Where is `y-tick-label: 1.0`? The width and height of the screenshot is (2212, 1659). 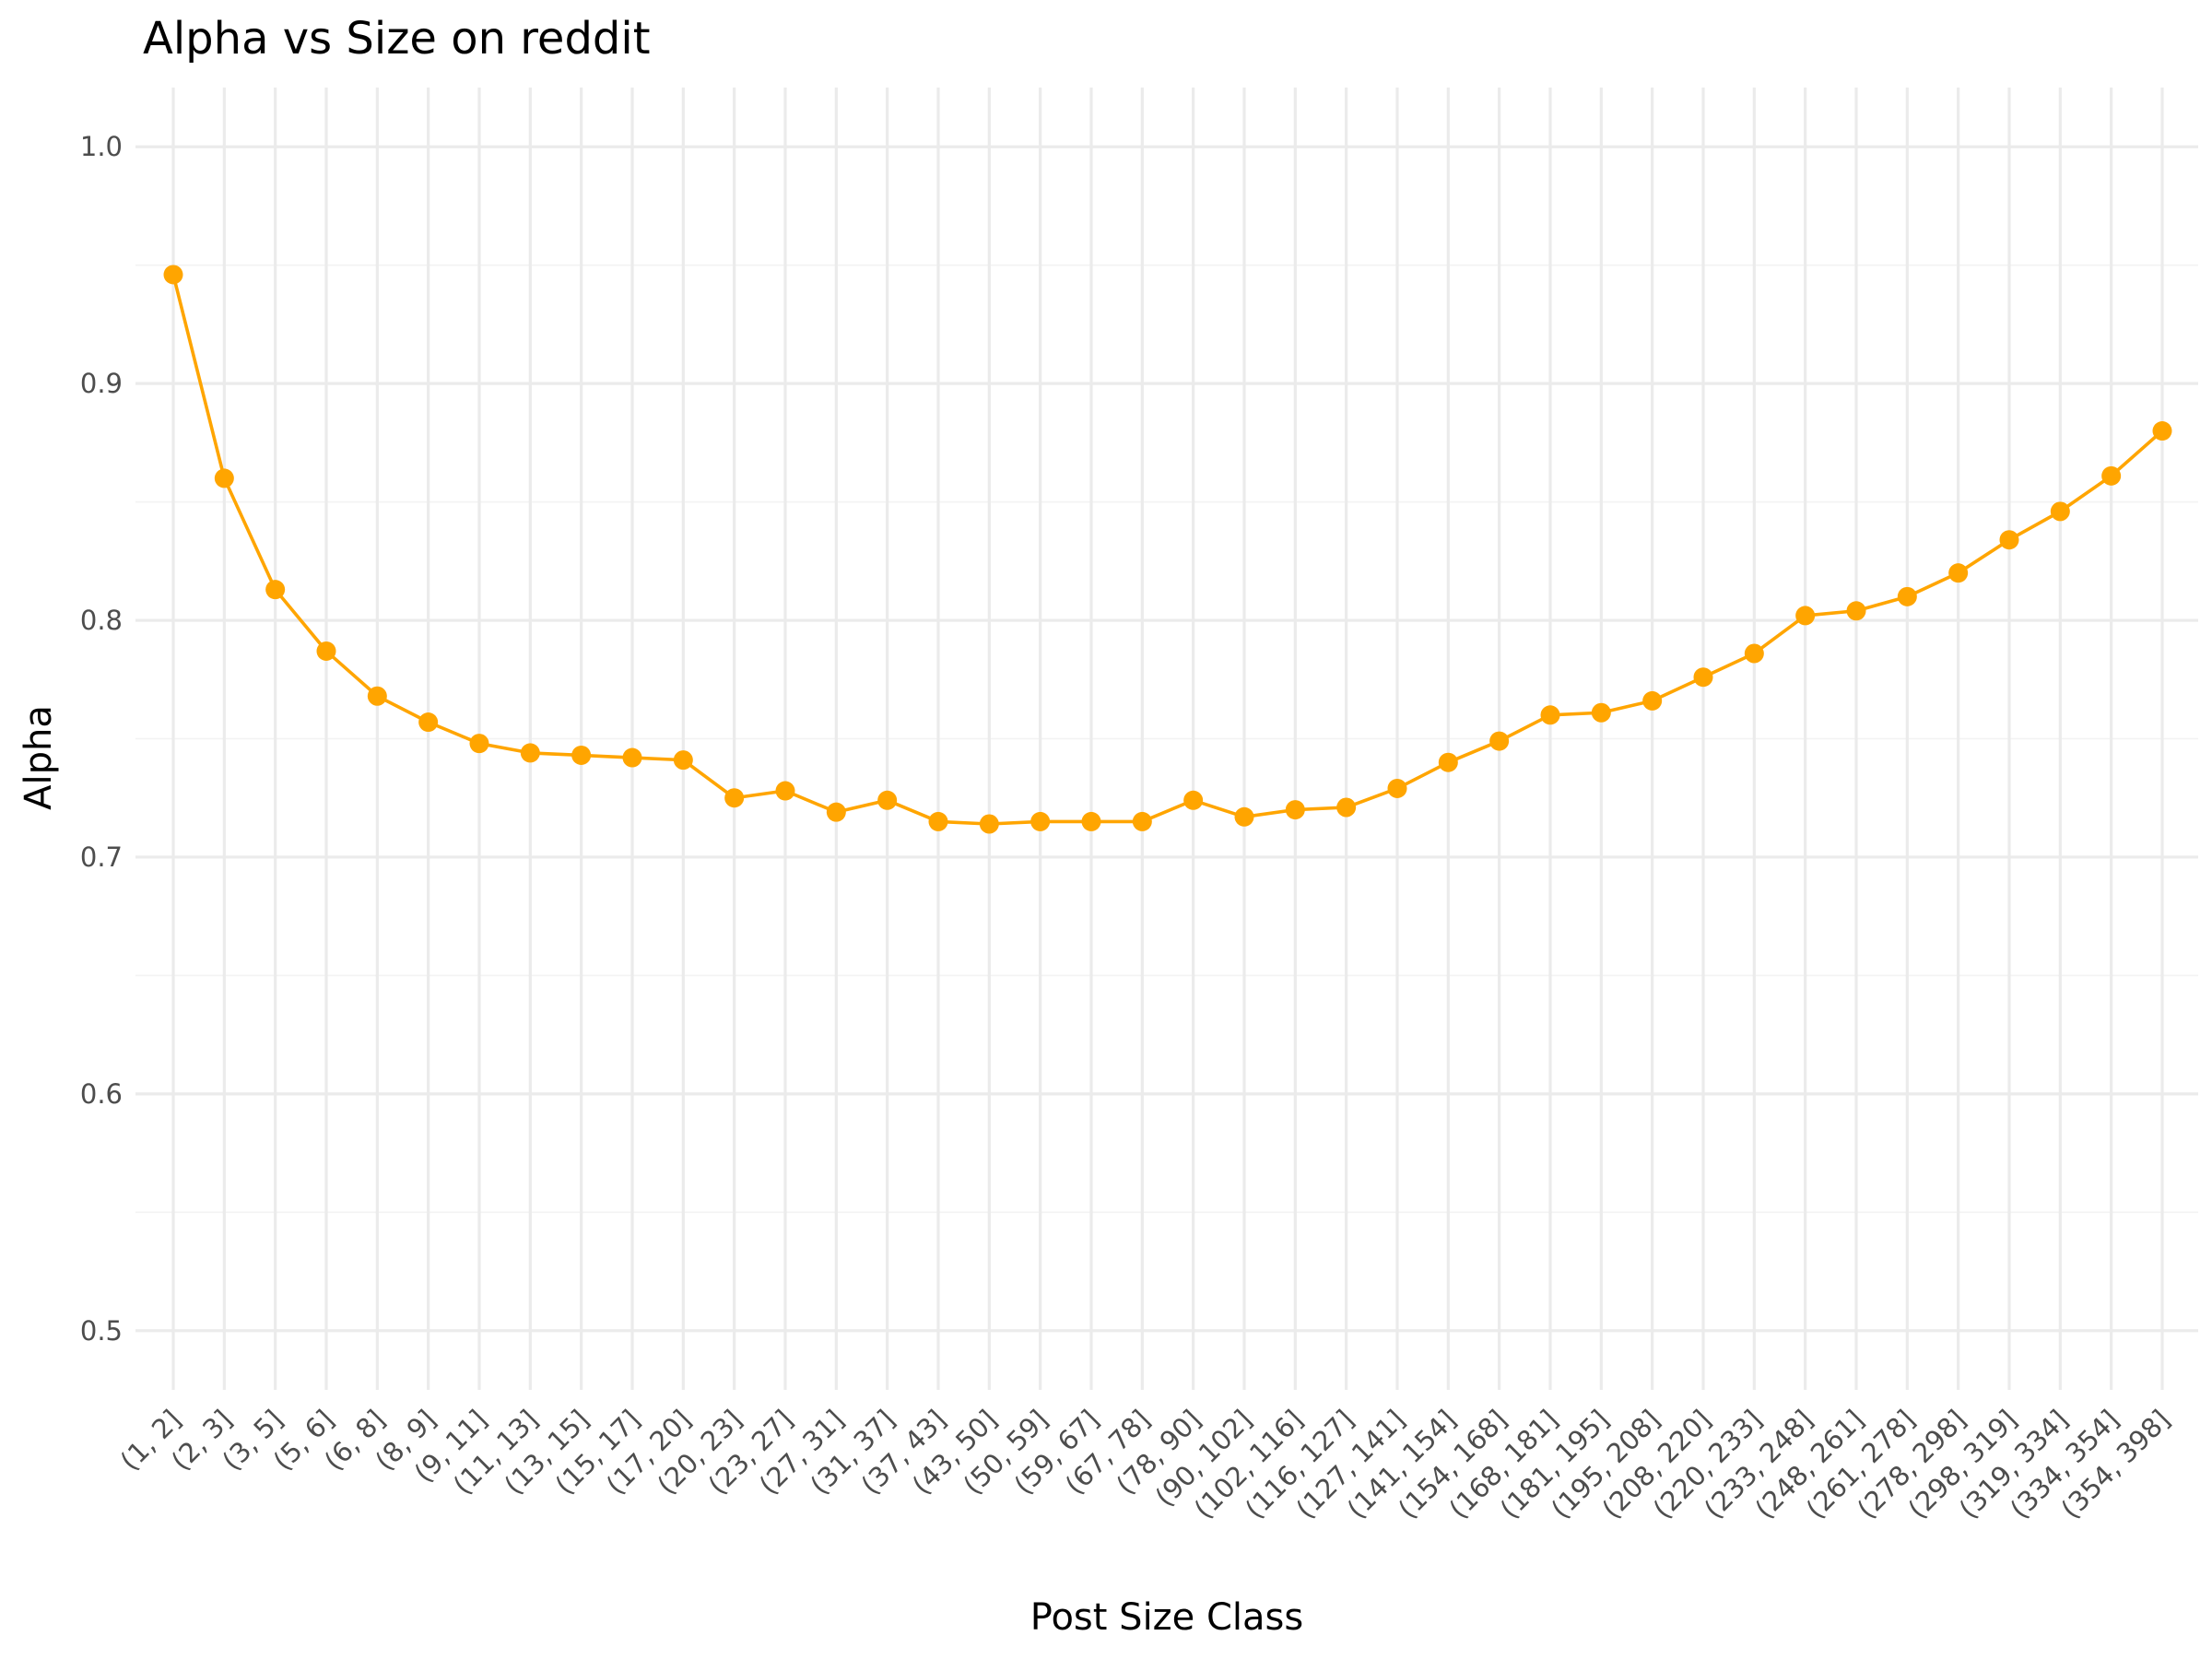
y-tick-label: 1.0 is located at coordinates (101, 146).